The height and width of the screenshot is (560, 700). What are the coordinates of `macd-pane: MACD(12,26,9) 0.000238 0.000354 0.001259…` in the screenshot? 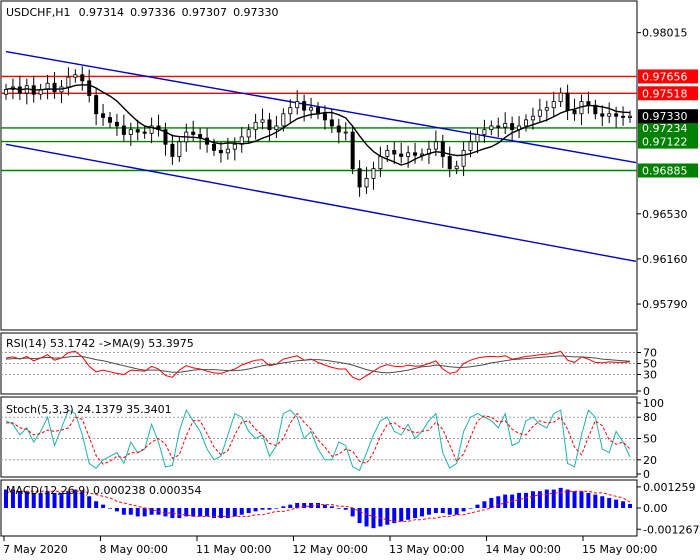 It's located at (349, 508).